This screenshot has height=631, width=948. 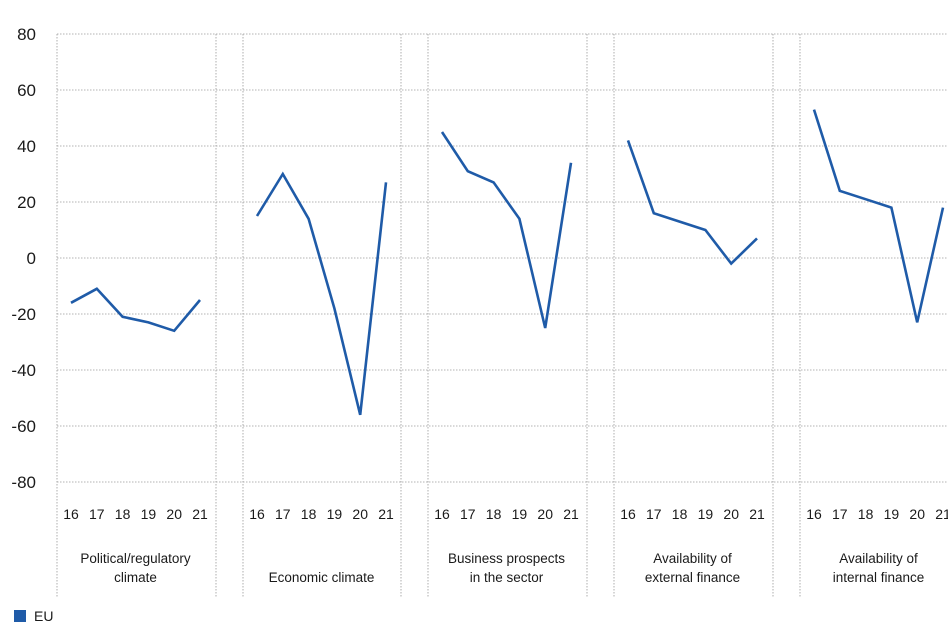 I want to click on y-tick-label: 0, so click(x=31, y=258).